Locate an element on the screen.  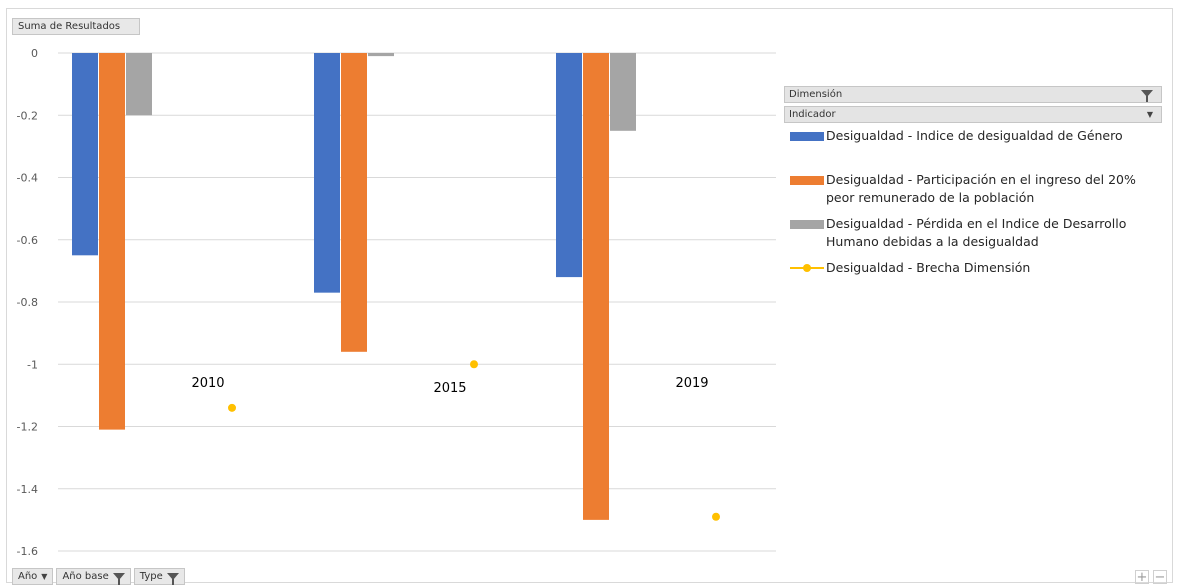
dimension-field-button: Dimensión is located at coordinates (973, 94).